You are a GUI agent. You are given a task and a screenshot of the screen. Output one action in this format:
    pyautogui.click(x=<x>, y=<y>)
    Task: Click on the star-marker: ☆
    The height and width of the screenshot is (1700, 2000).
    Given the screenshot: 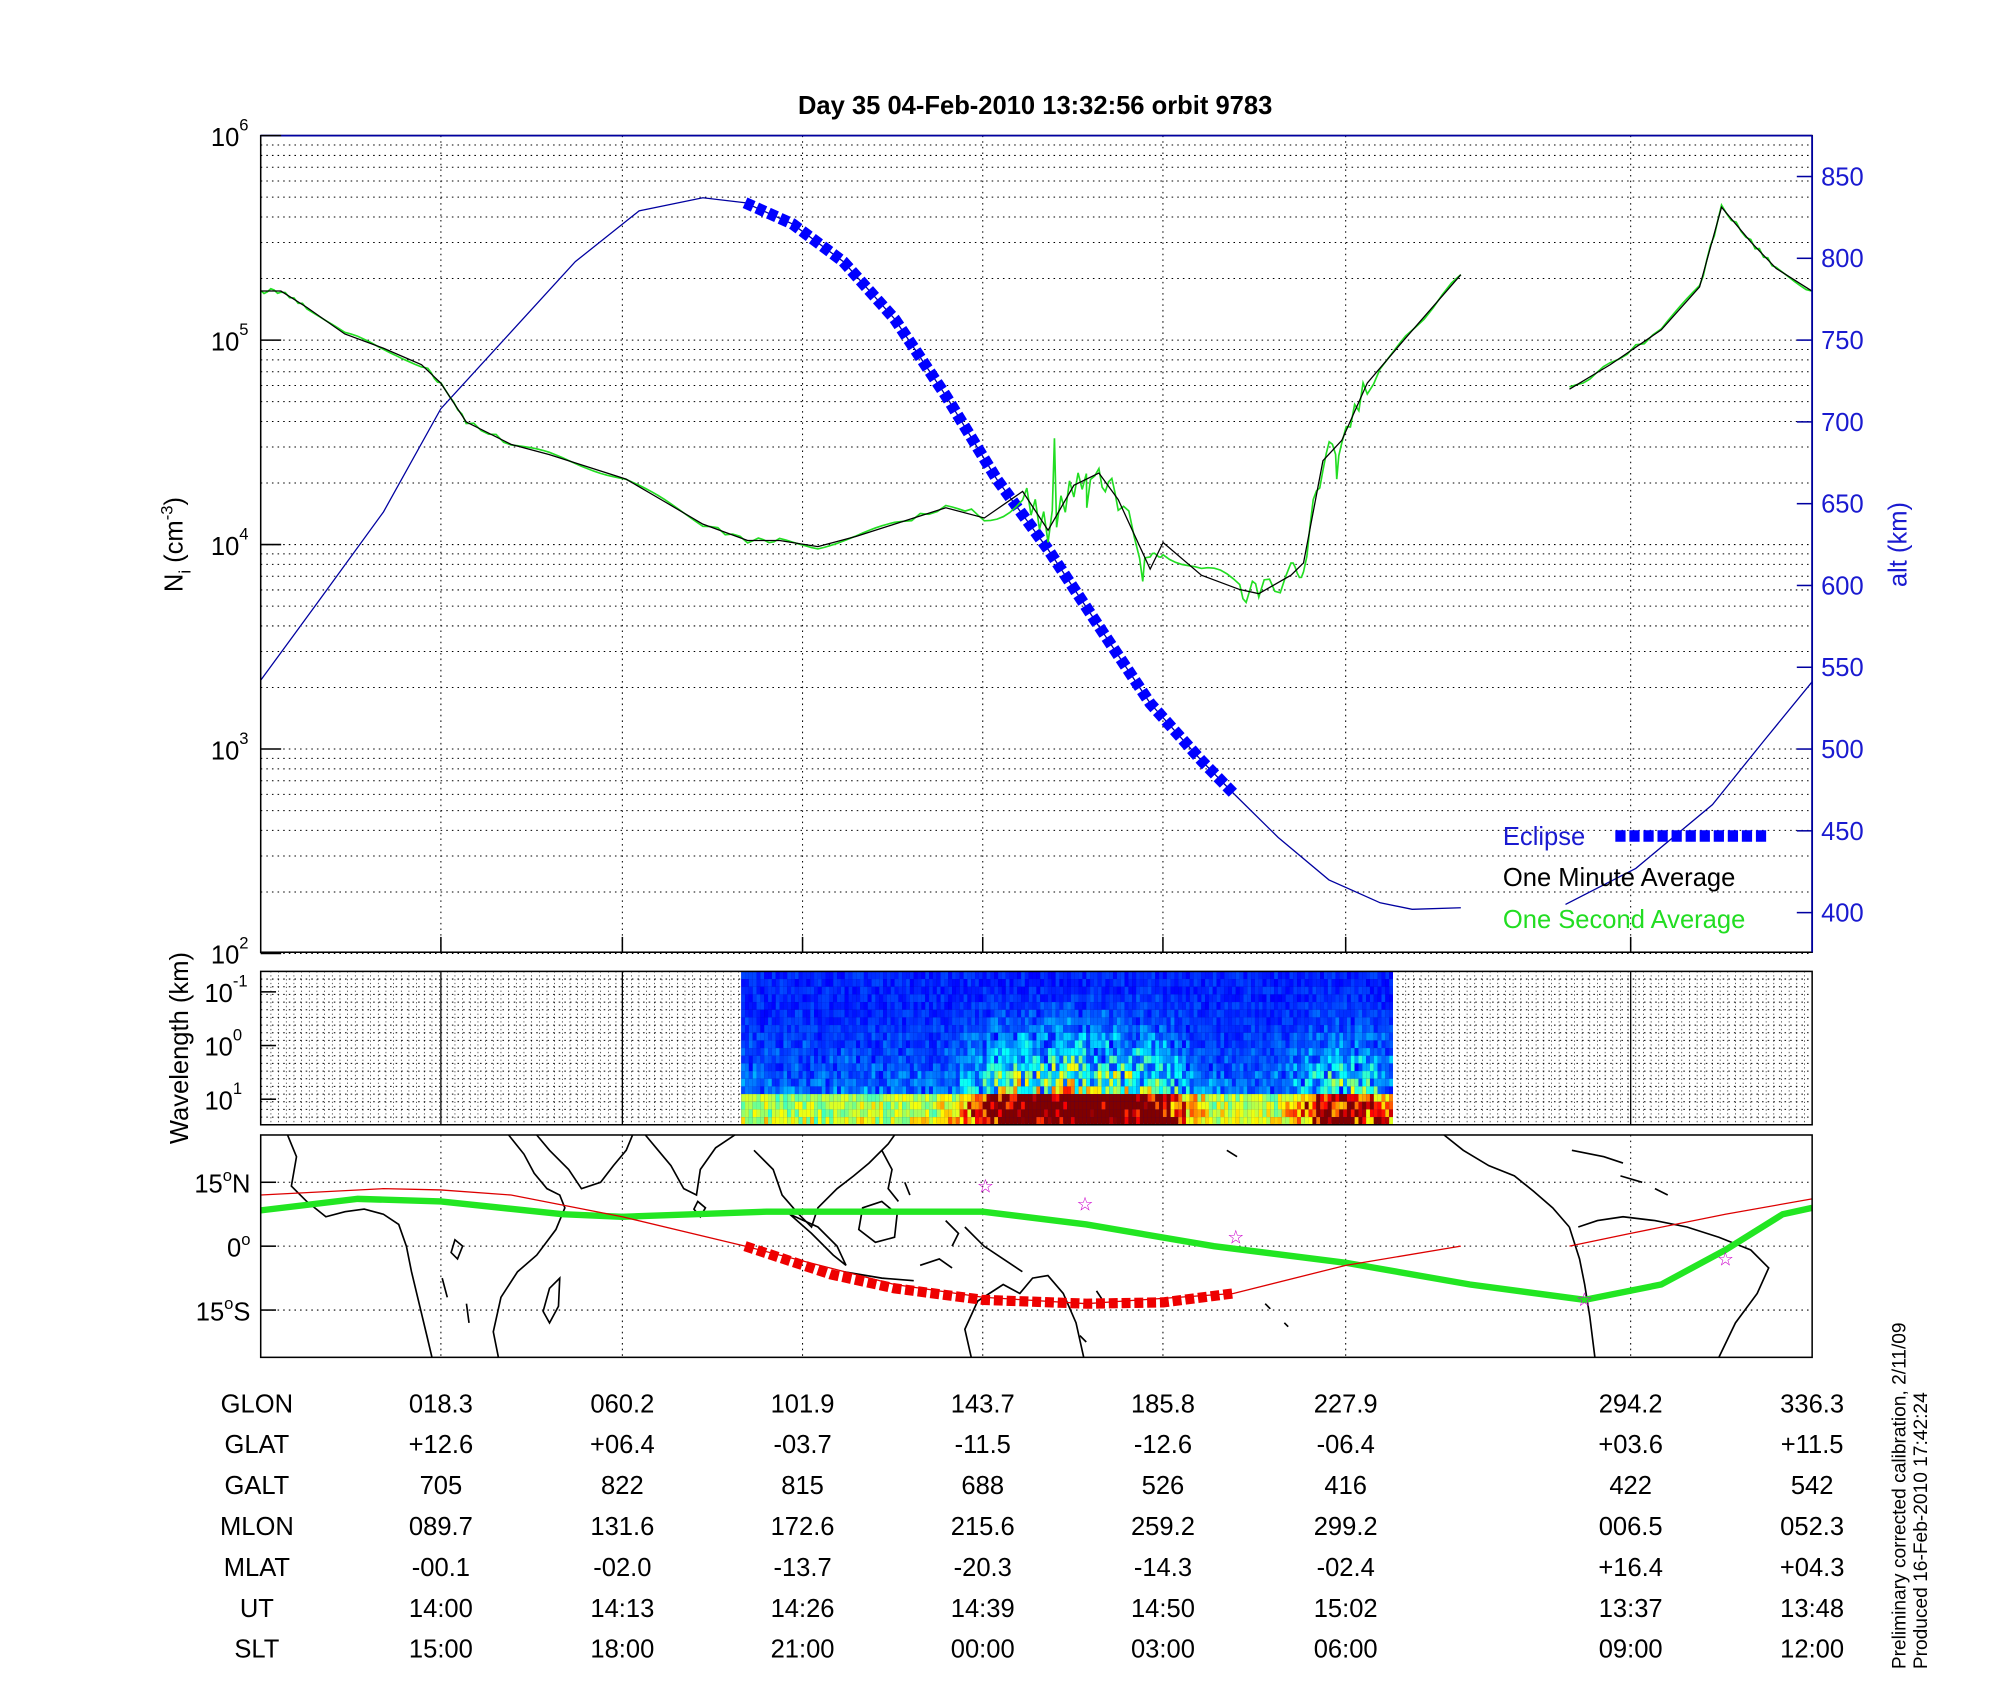 What is the action you would take?
    pyautogui.click(x=1584, y=1300)
    